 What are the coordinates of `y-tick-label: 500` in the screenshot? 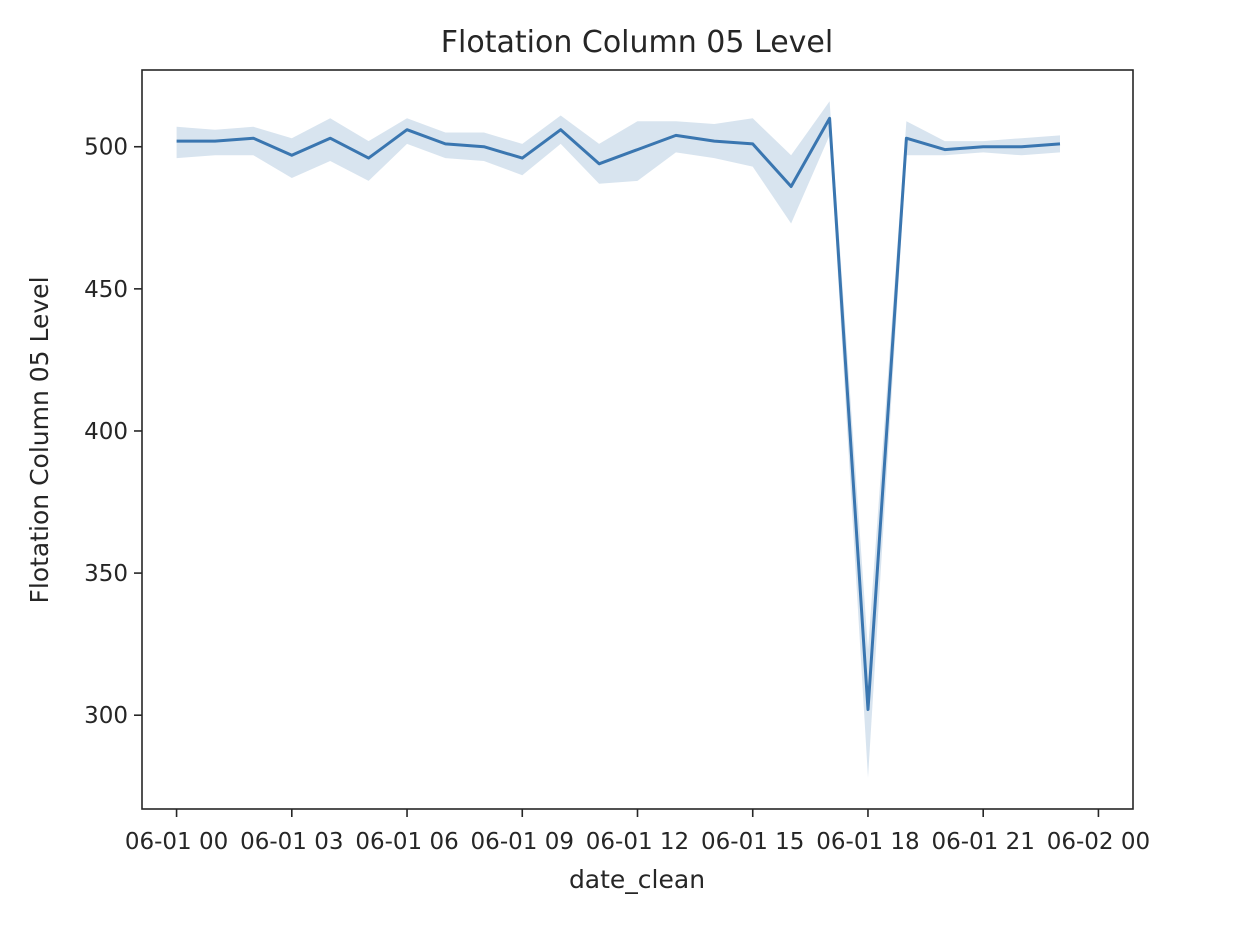 It's located at (106, 148).